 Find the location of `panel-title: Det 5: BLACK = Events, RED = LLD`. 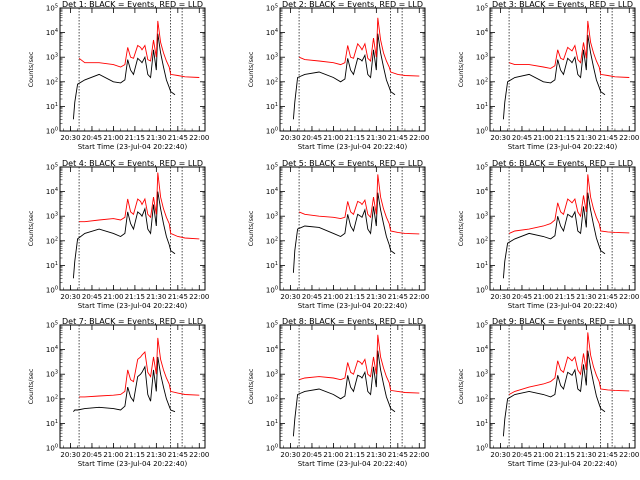

panel-title: Det 5: BLACK = Events, RED = LLD is located at coordinates (352, 163).